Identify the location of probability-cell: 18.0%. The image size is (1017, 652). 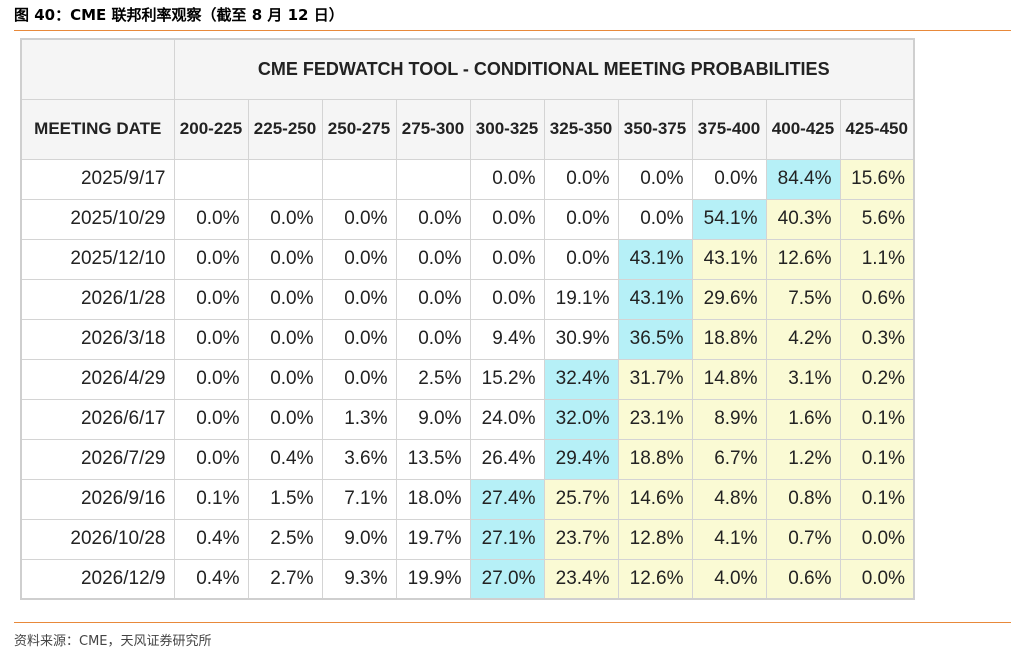
(433, 499).